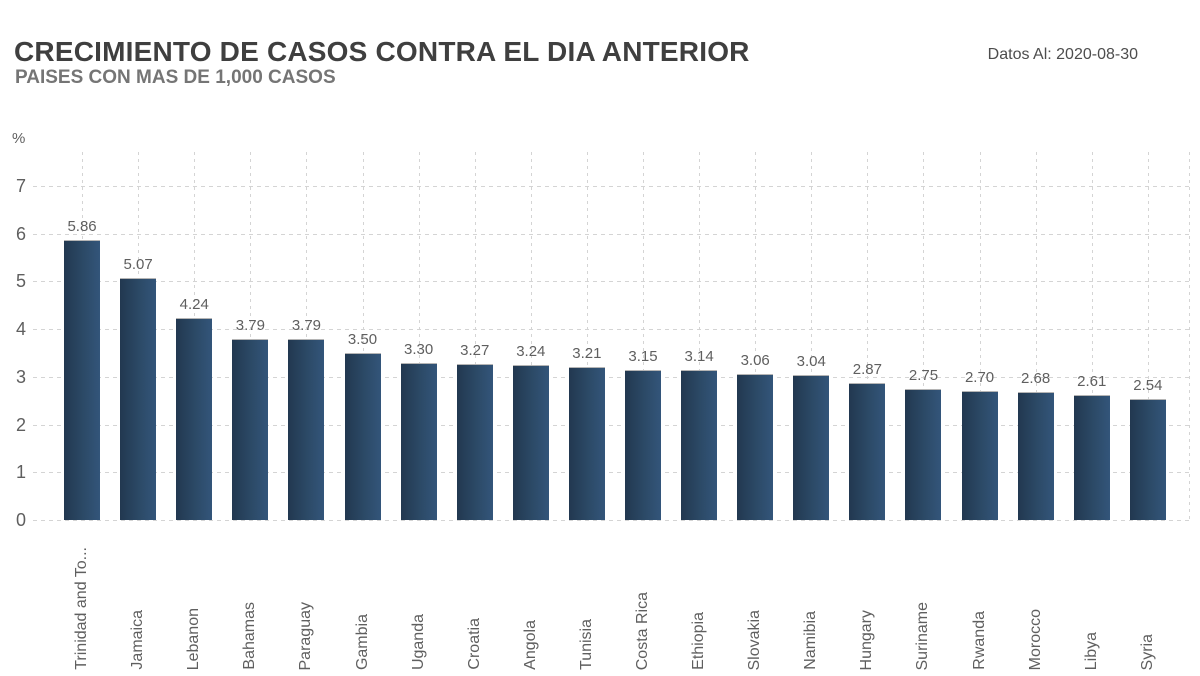 The width and height of the screenshot is (1200, 676). What do you see at coordinates (1062, 54) in the screenshot?
I see `data-as-of-label: Datos Al: 2020-08-30` at bounding box center [1062, 54].